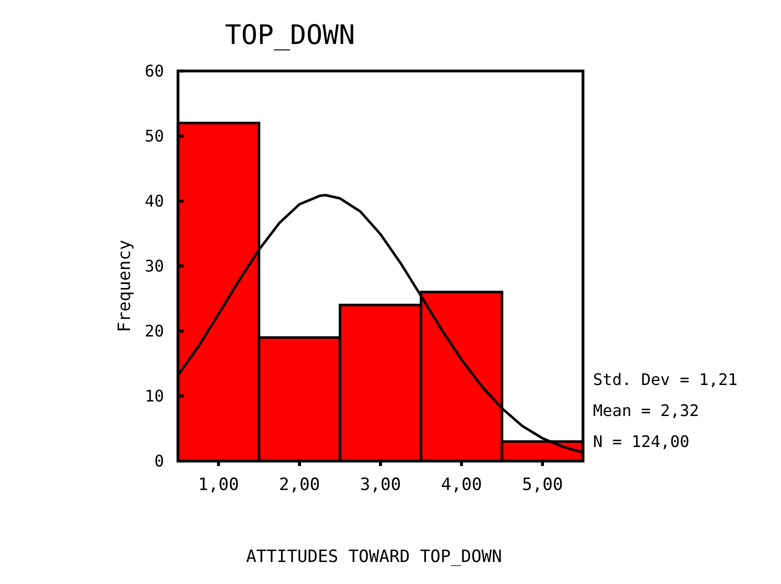  Describe the element at coordinates (154, 71) in the screenshot. I see `y-tick-label: 60` at that location.